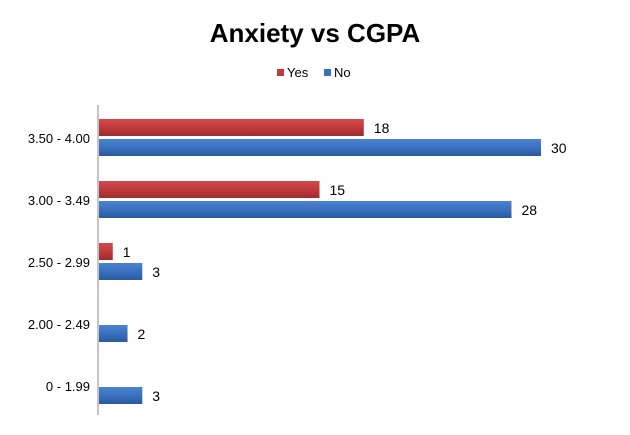 The width and height of the screenshot is (630, 435). Describe the element at coordinates (280, 72) in the screenshot. I see `legend-swatch-yes` at that location.